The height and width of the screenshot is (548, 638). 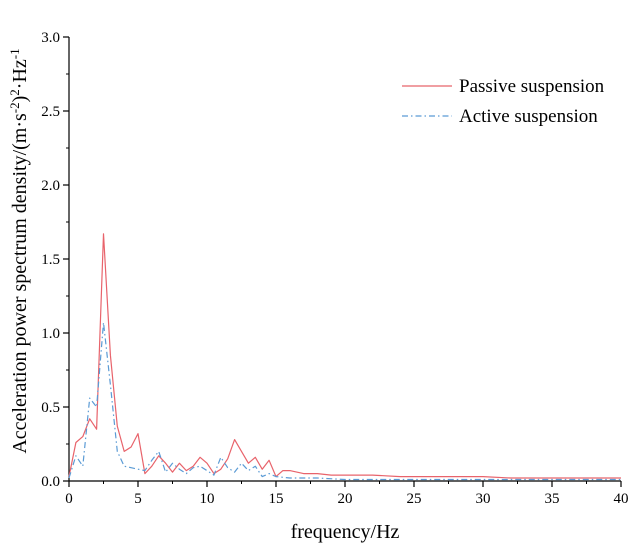 I want to click on x-tick-label: 40, so click(x=621, y=499).